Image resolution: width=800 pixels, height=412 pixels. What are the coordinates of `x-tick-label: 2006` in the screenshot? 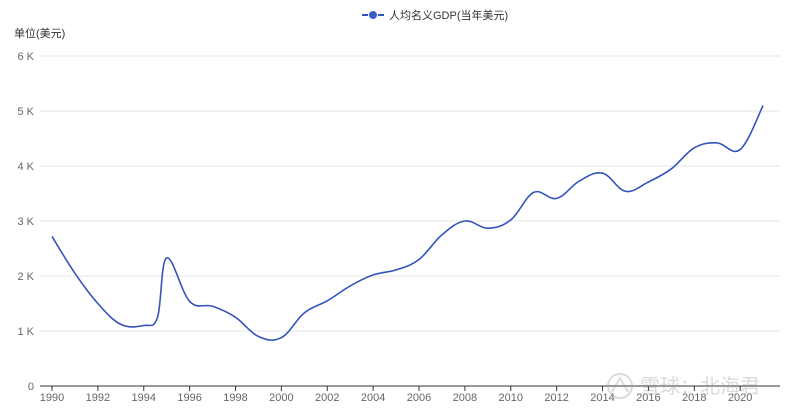 It's located at (419, 398).